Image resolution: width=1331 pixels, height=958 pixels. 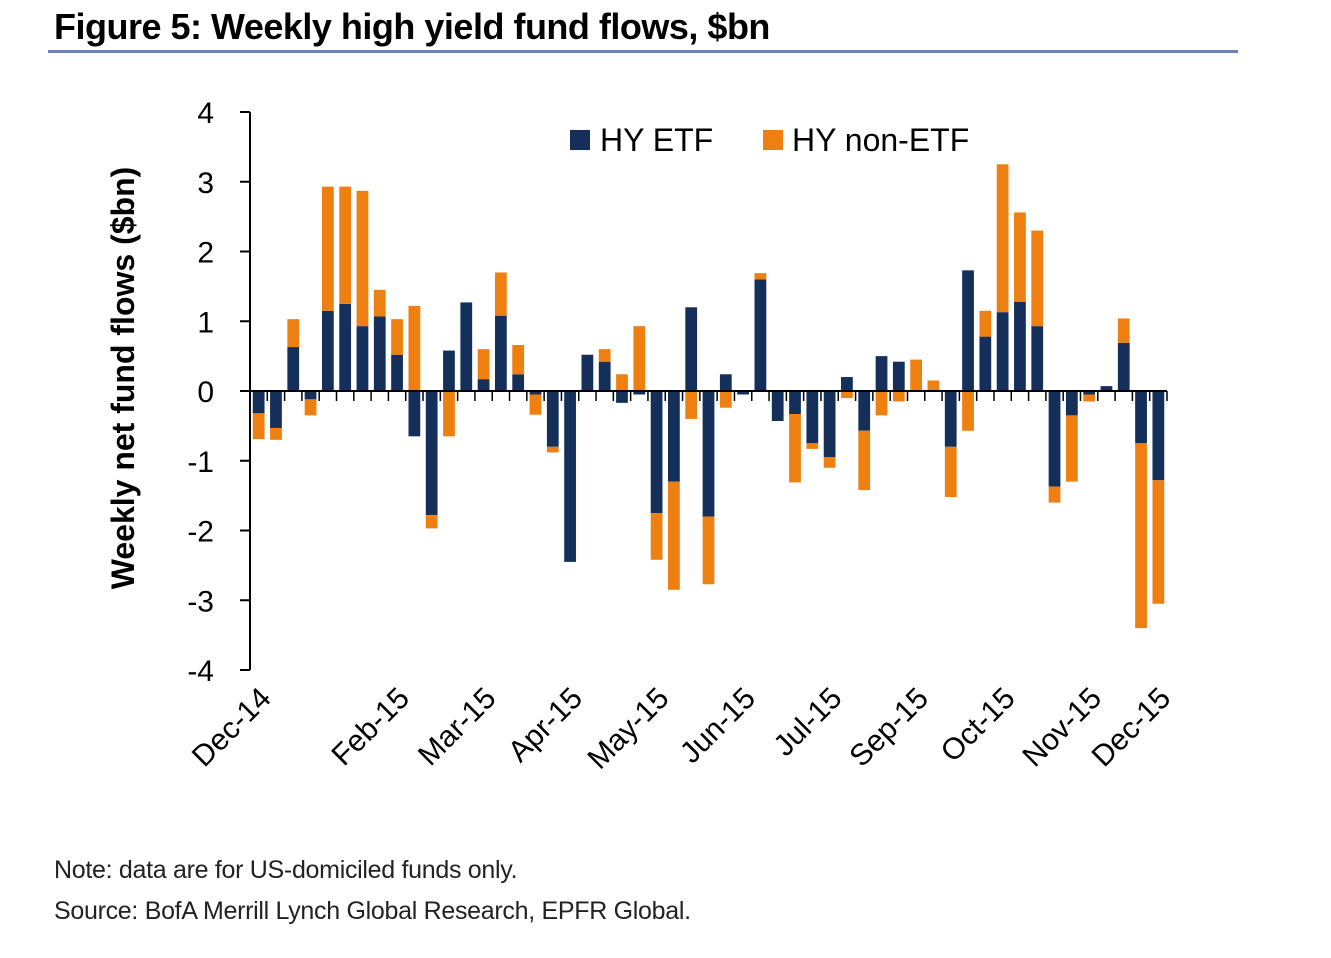 I want to click on y-tick-label: 4, so click(x=205, y=113).